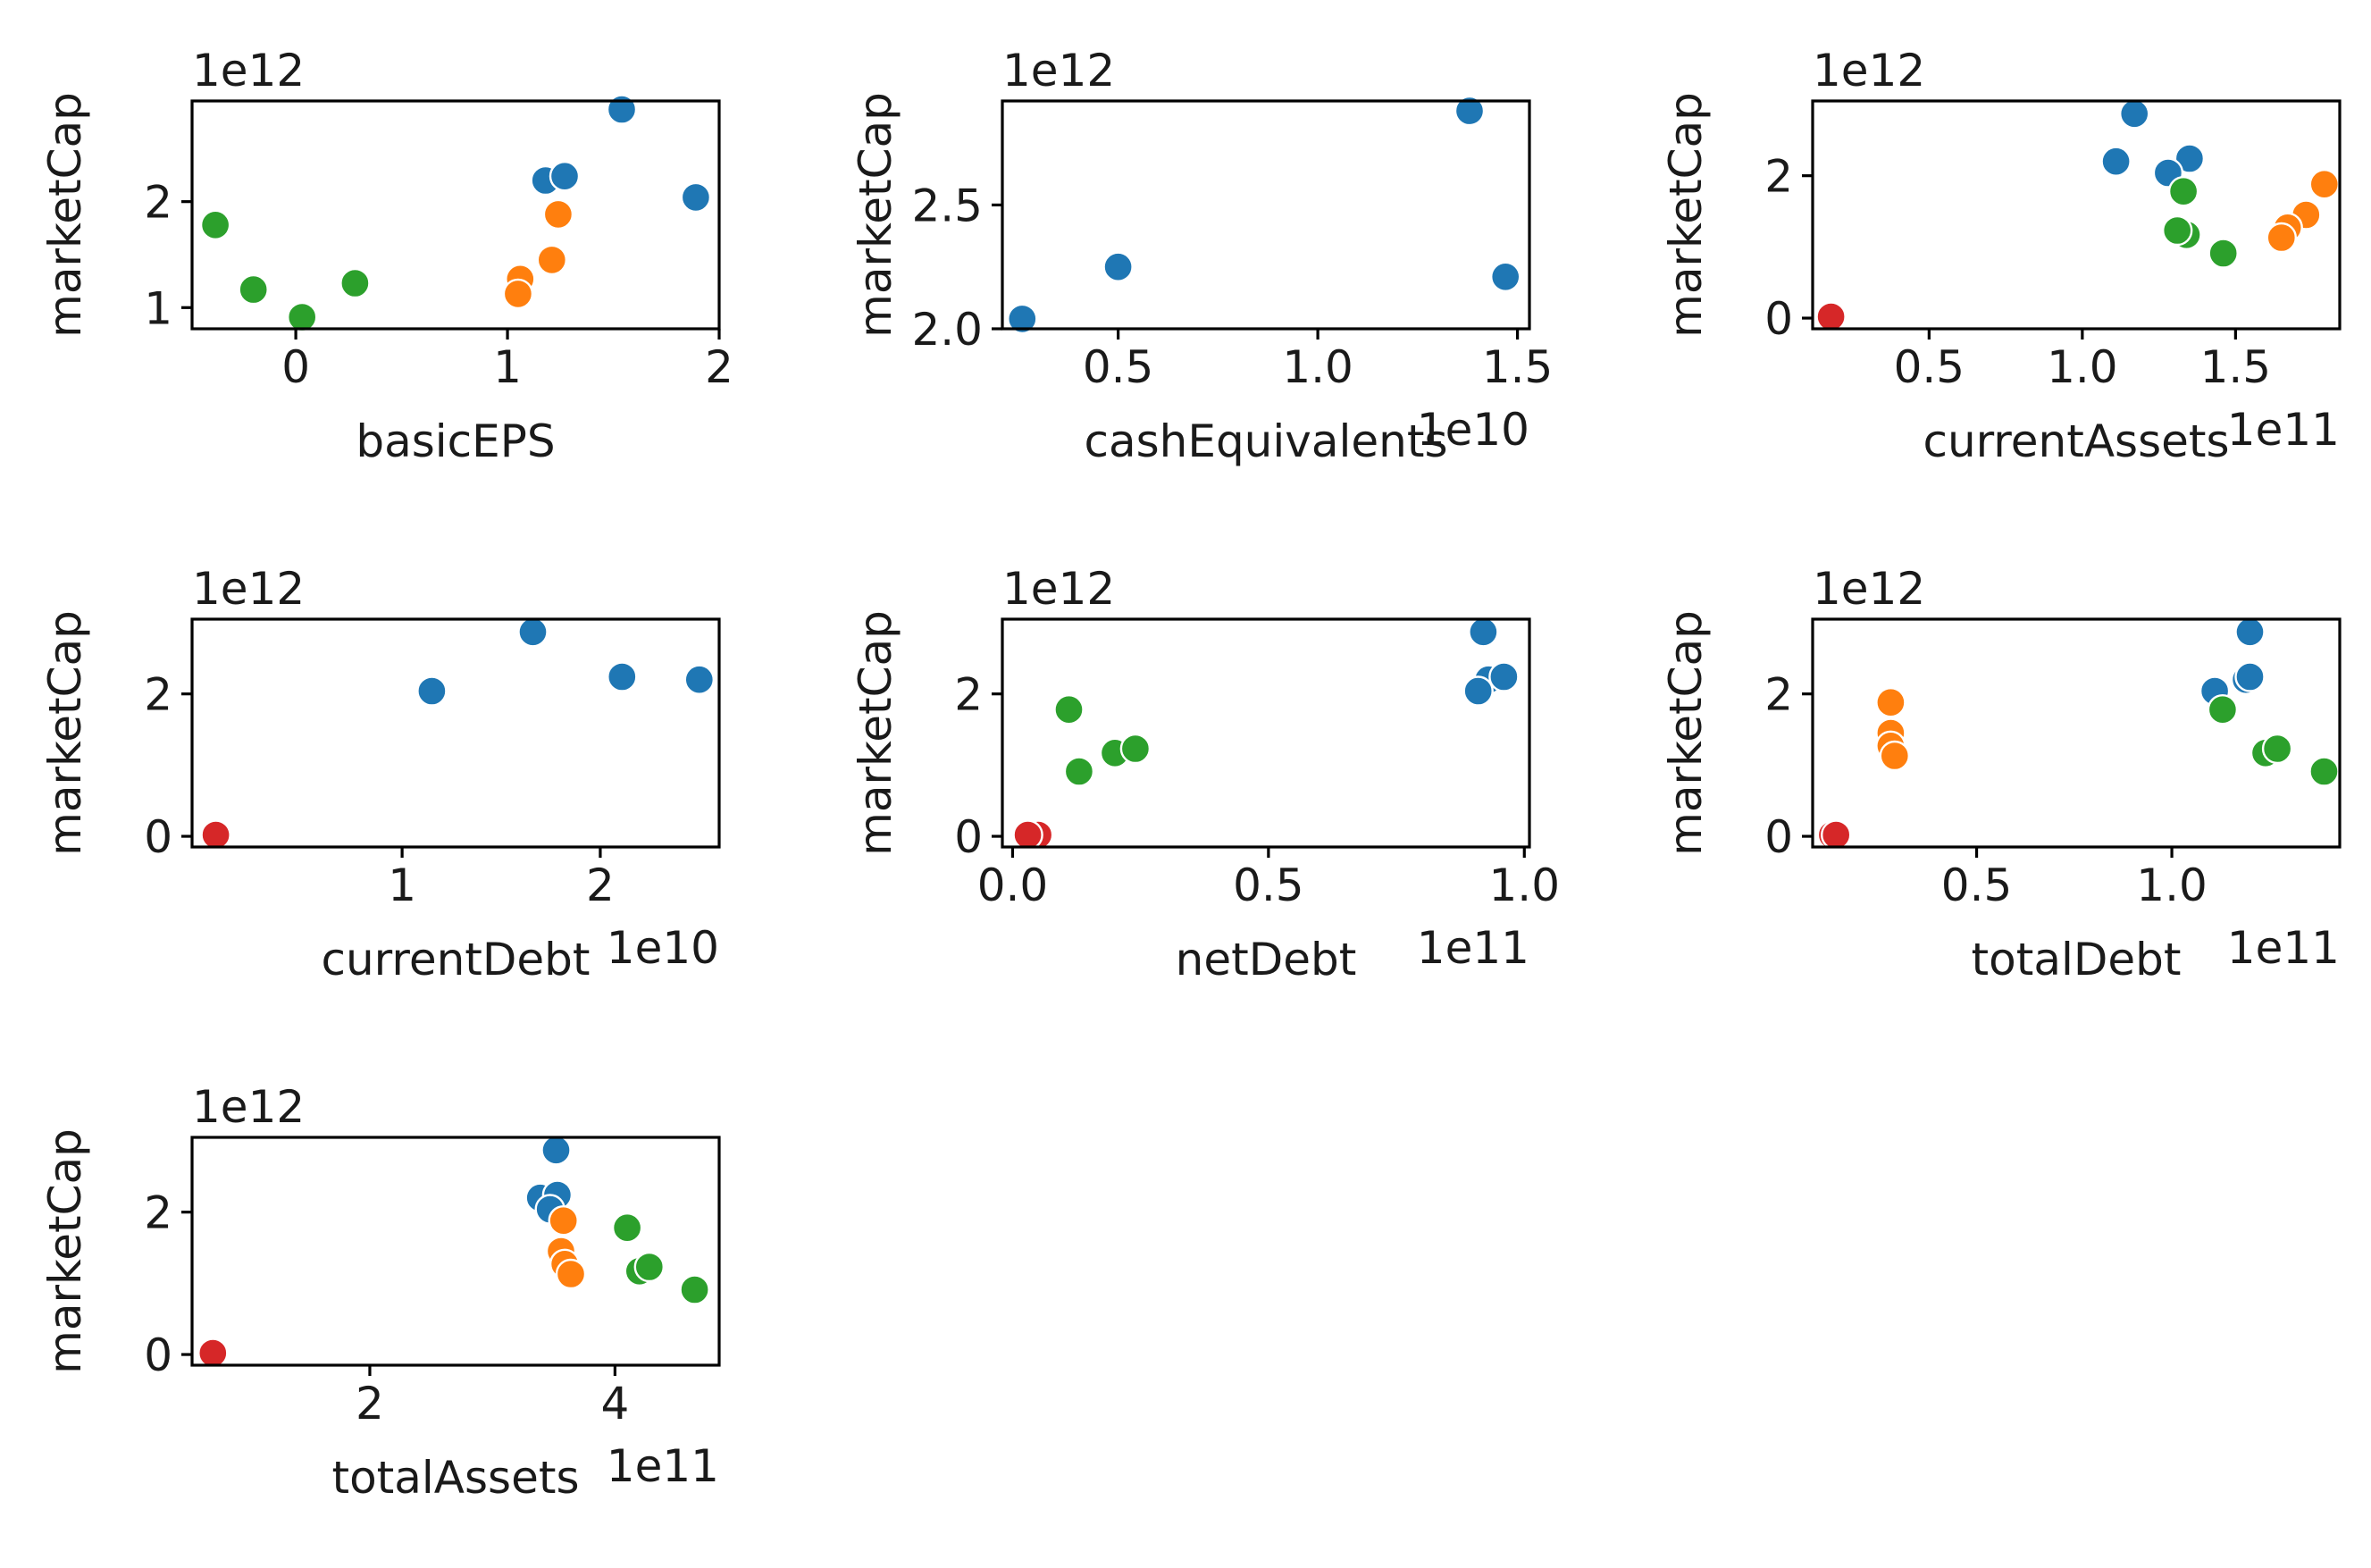  I want to click on x-axis-label: netDebt, so click(1266, 959).